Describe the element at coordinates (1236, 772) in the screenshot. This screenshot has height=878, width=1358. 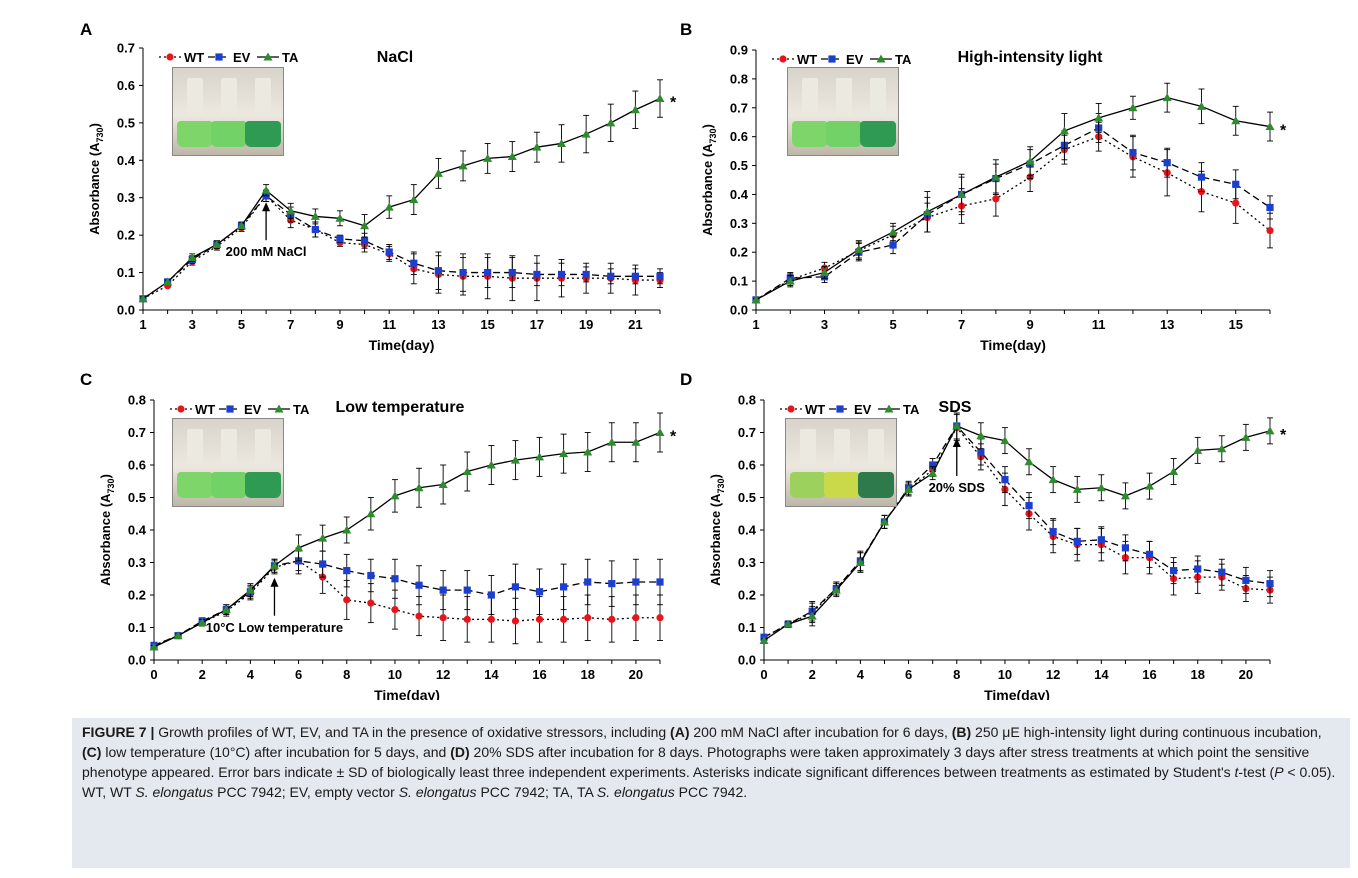
I see `caption-segment: t` at that location.